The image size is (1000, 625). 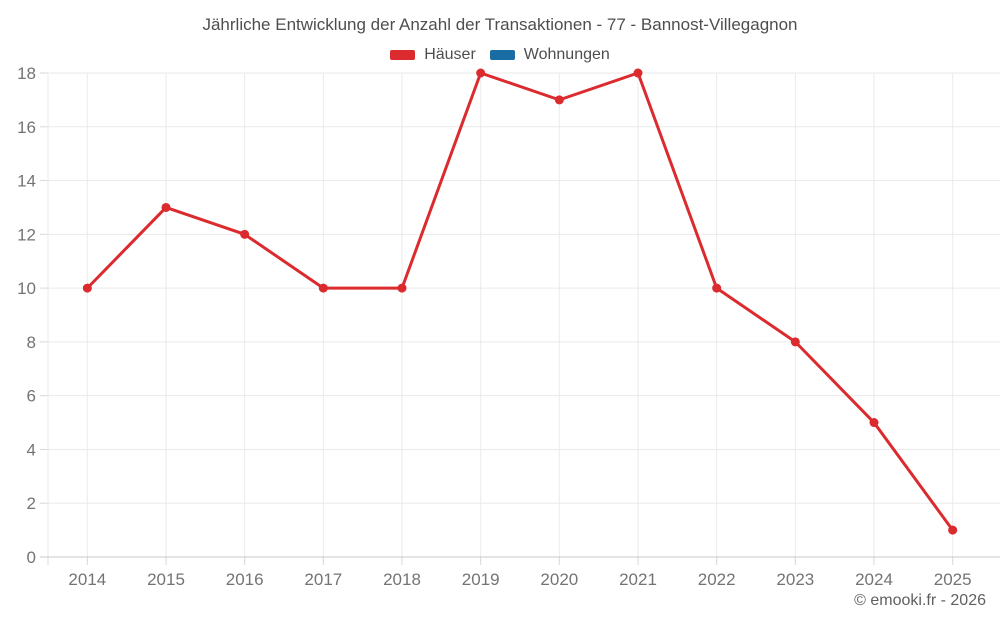 I want to click on data-point-häuser-2017, so click(x=323, y=288).